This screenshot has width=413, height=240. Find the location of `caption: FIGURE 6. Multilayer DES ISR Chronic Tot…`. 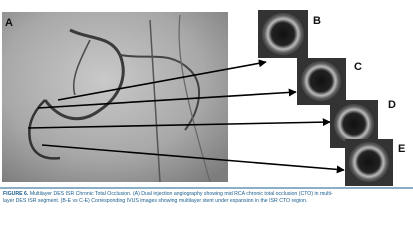

caption: FIGURE 6. Multilayer DES ISR Chronic Tot… is located at coordinates (207, 198).